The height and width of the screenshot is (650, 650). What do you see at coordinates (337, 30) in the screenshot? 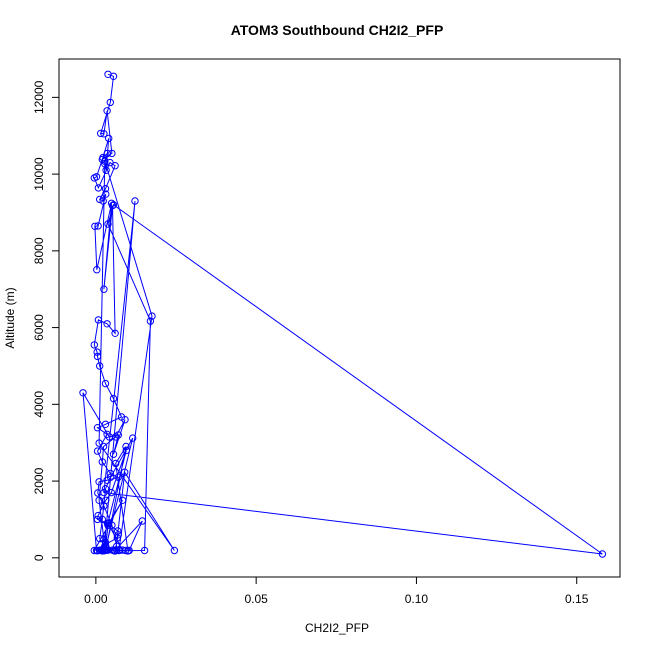
I see `chart-title: ATOM3 Southbound CH2I2_PFP` at bounding box center [337, 30].